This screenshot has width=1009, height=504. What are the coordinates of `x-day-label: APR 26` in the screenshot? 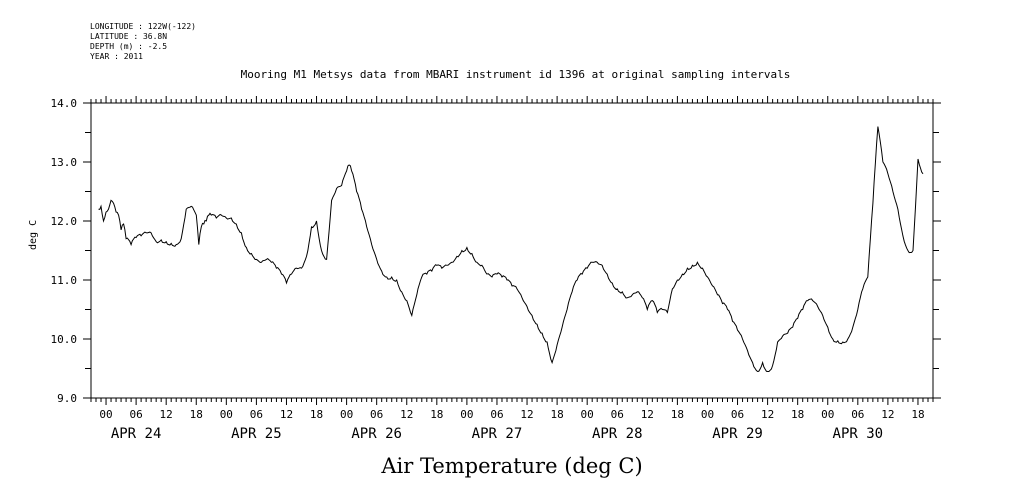 It's located at (376, 434).